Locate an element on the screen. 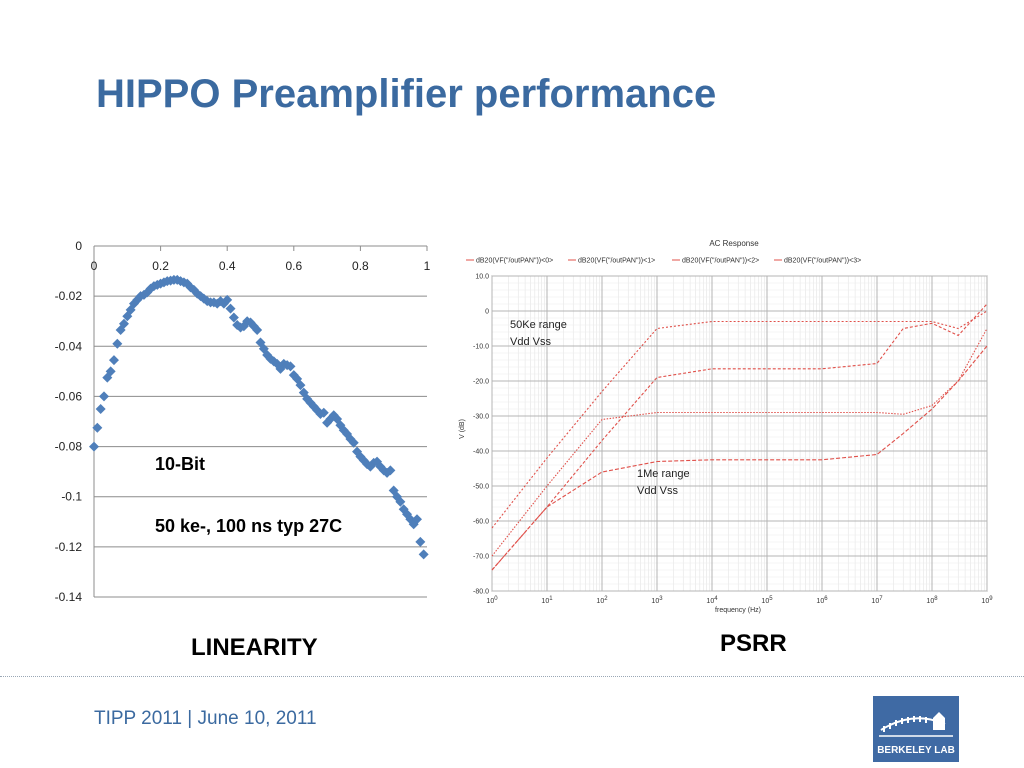 The width and height of the screenshot is (1024, 768). x-tick-label: 108 is located at coordinates (932, 600).